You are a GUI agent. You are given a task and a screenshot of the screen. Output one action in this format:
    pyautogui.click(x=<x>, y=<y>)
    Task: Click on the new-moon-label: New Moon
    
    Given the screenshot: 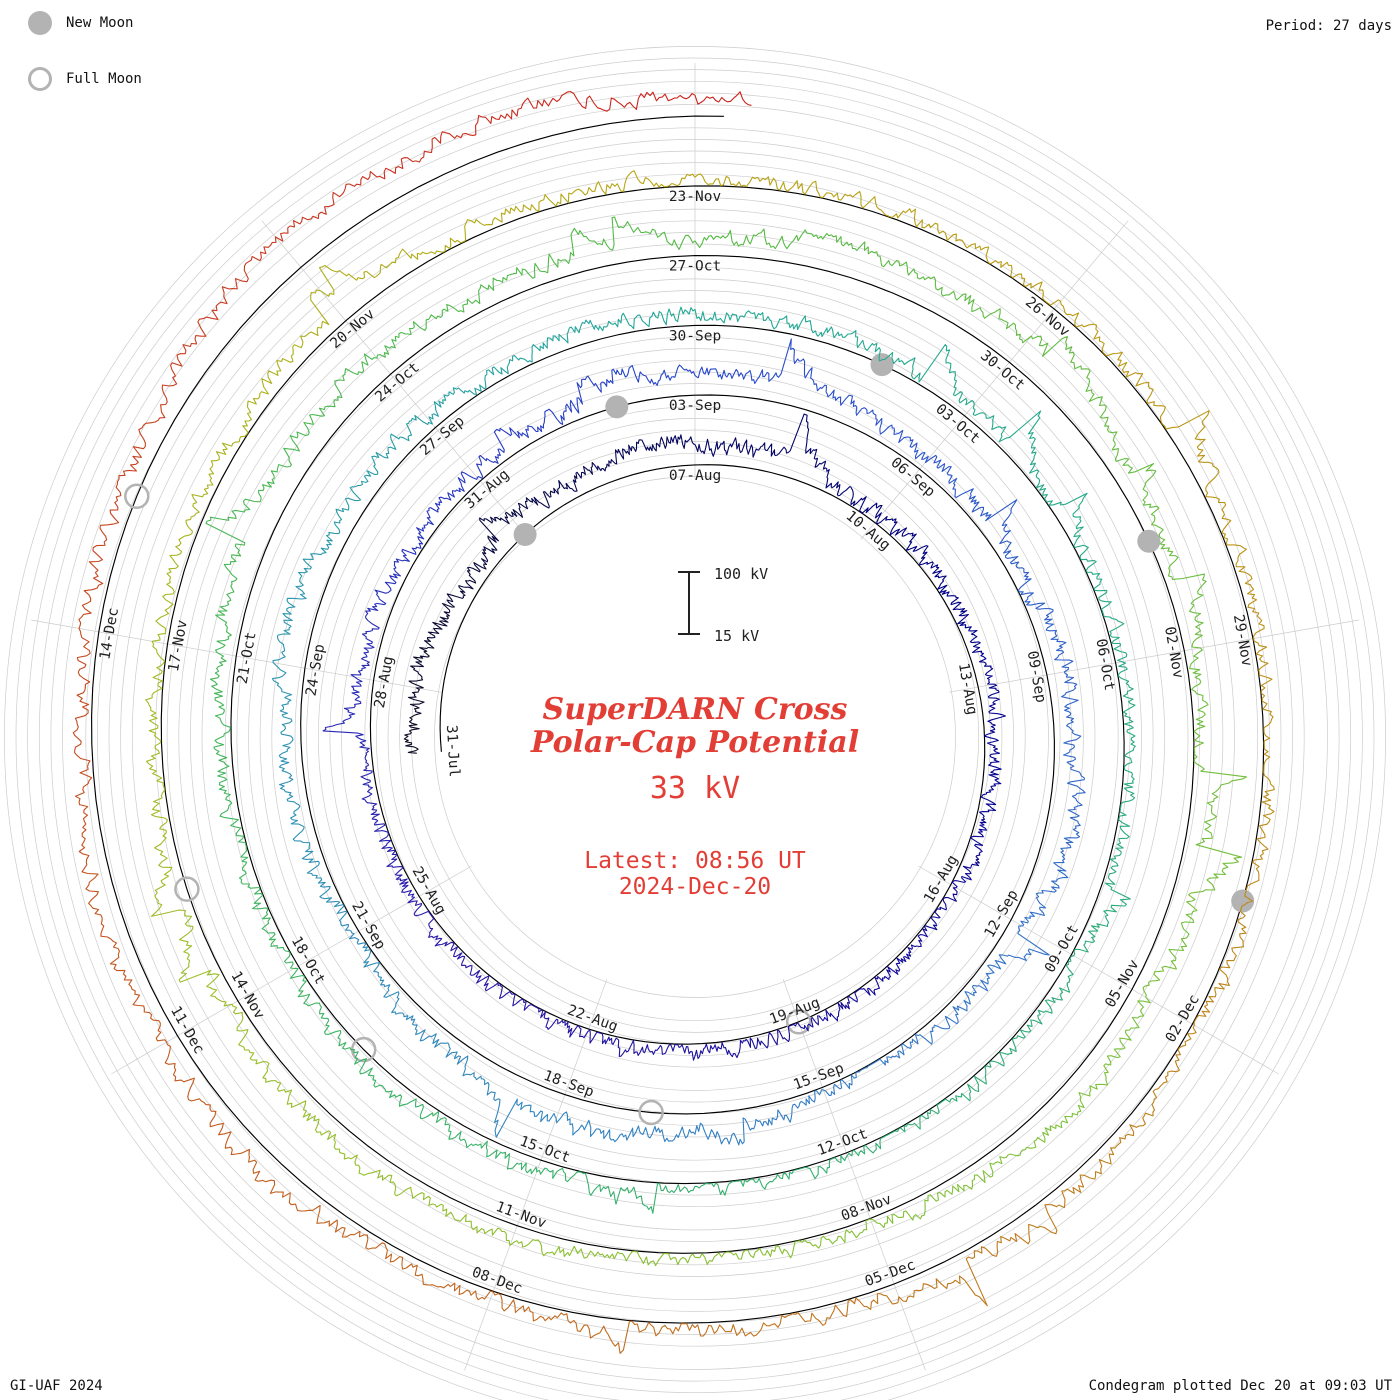 What is the action you would take?
    pyautogui.click(x=100, y=23)
    